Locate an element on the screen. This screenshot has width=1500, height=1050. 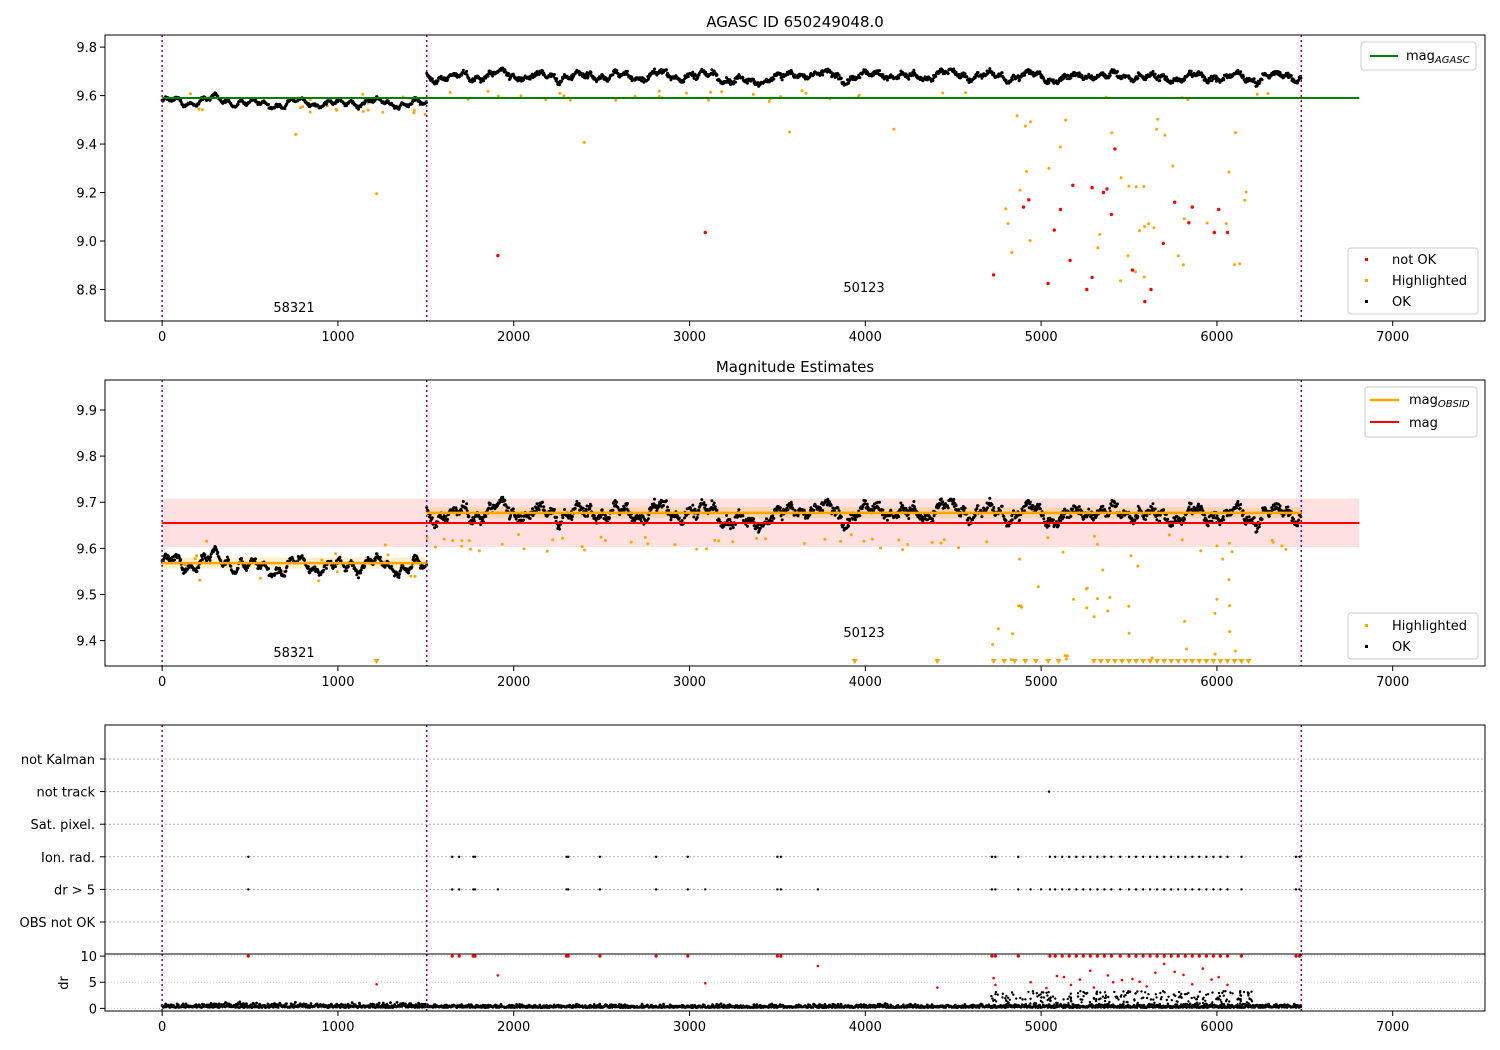
legend-not-ok-marker is located at coordinates (1366, 259).